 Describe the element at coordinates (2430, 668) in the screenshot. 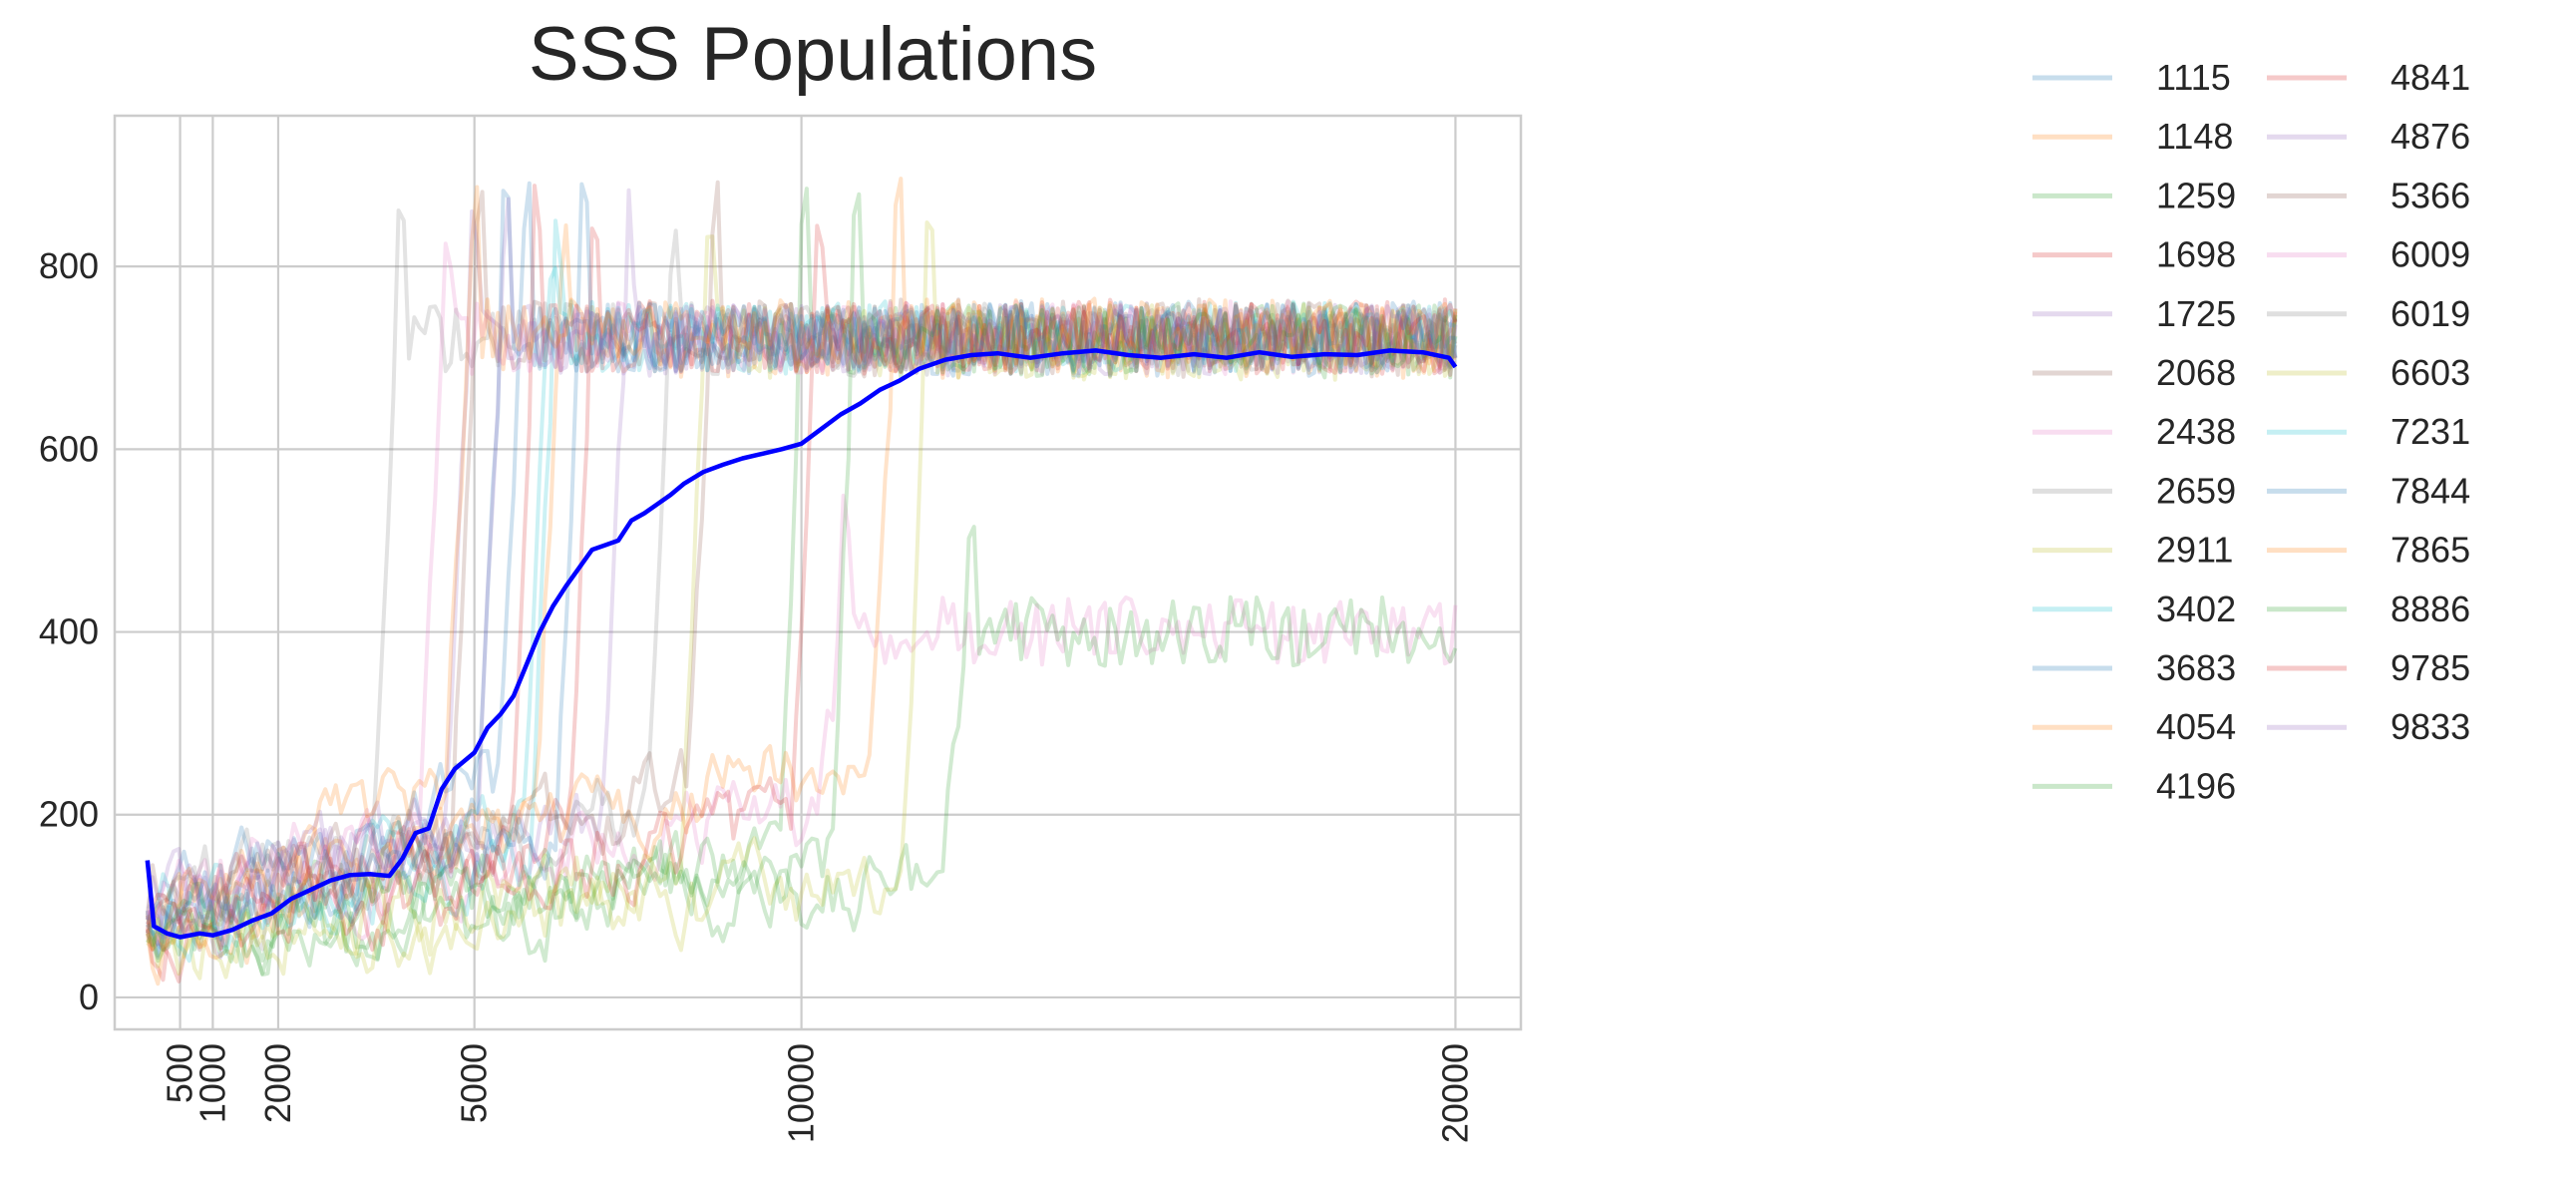

I see `legend-label: 9785` at that location.